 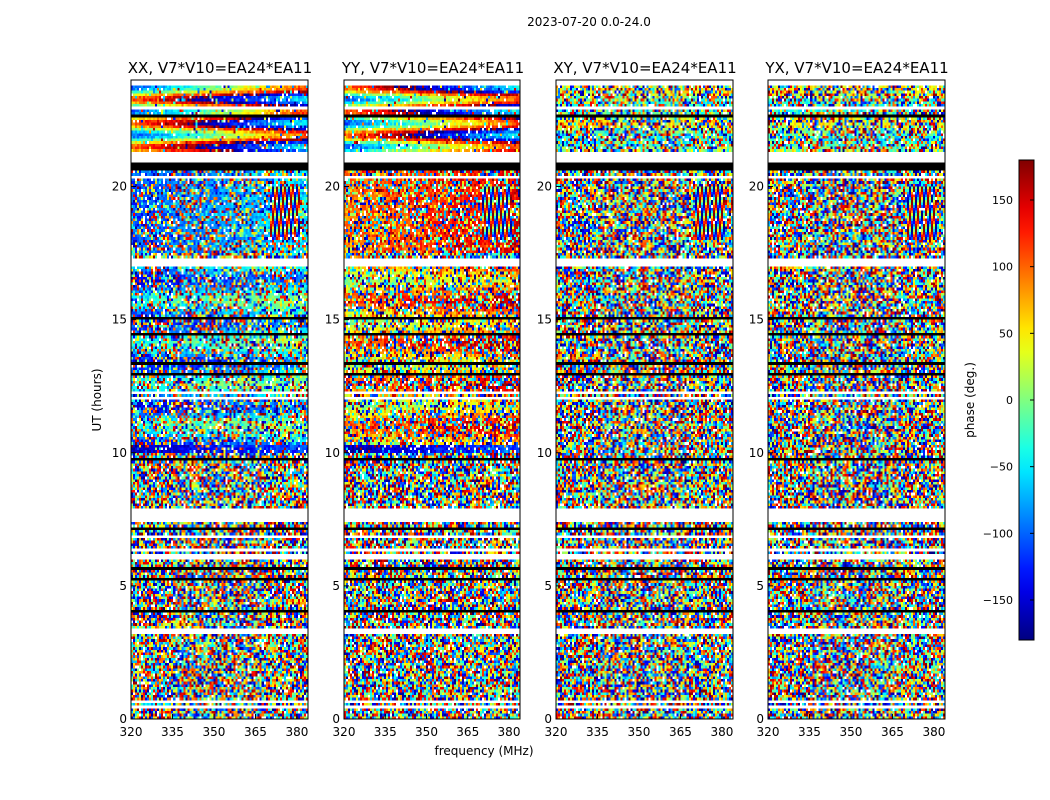 I want to click on colorbar-tick-label: −50, so click(x=1001, y=467).